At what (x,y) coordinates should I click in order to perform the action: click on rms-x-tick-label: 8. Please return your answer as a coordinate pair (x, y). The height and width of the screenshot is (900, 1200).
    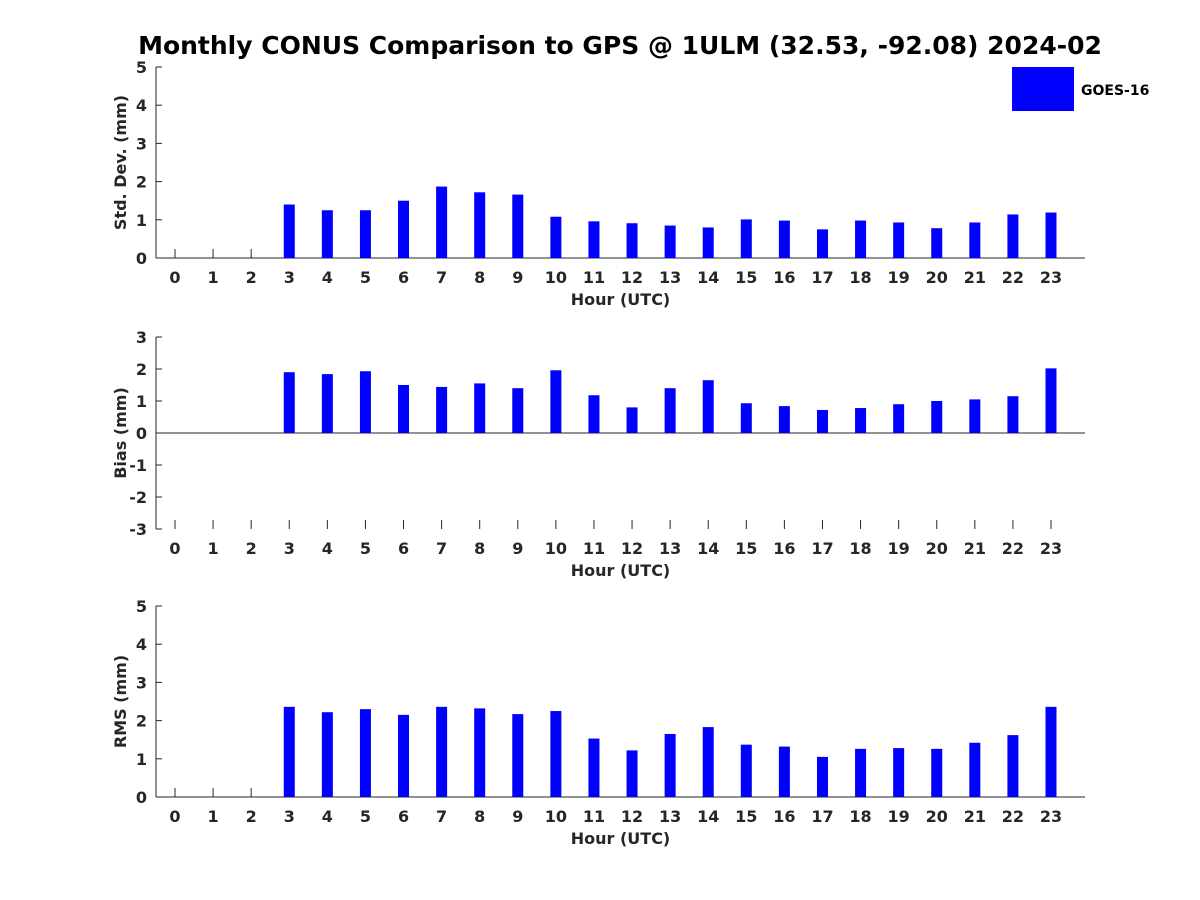
    Looking at the image, I should click on (479, 816).